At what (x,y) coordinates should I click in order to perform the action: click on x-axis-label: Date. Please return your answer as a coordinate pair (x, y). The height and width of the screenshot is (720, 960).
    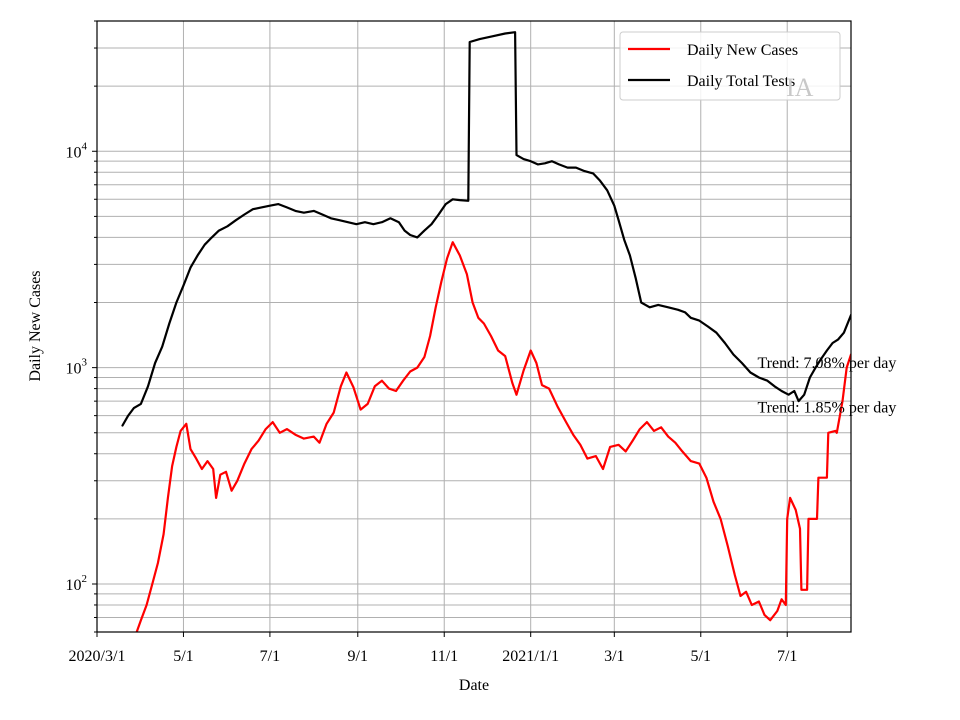
    Looking at the image, I should click on (474, 685).